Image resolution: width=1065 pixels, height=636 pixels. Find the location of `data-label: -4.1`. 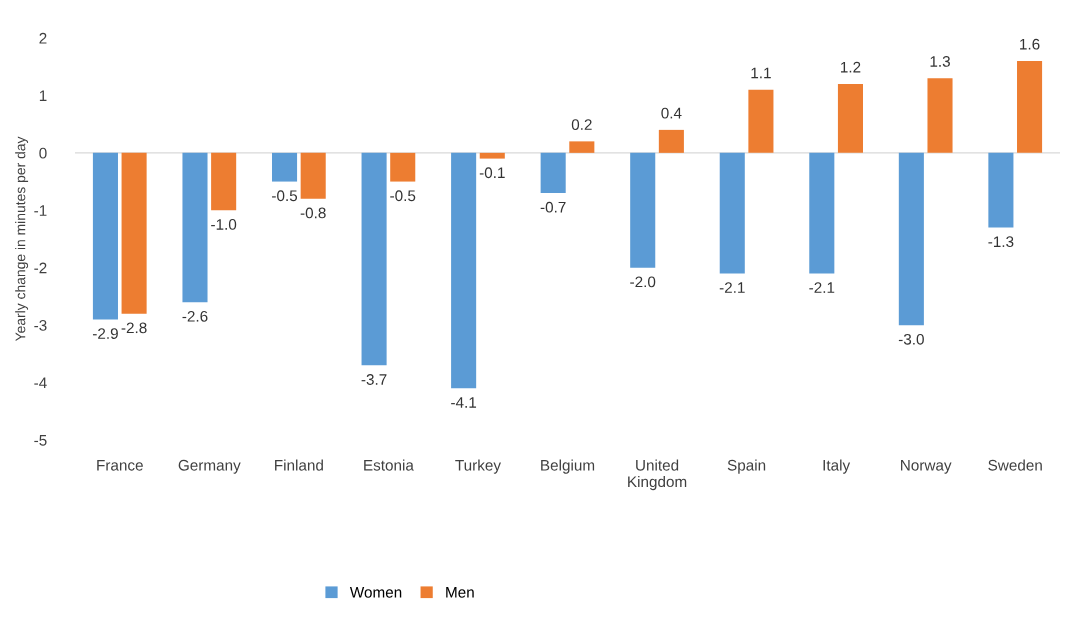

data-label: -4.1 is located at coordinates (464, 402).